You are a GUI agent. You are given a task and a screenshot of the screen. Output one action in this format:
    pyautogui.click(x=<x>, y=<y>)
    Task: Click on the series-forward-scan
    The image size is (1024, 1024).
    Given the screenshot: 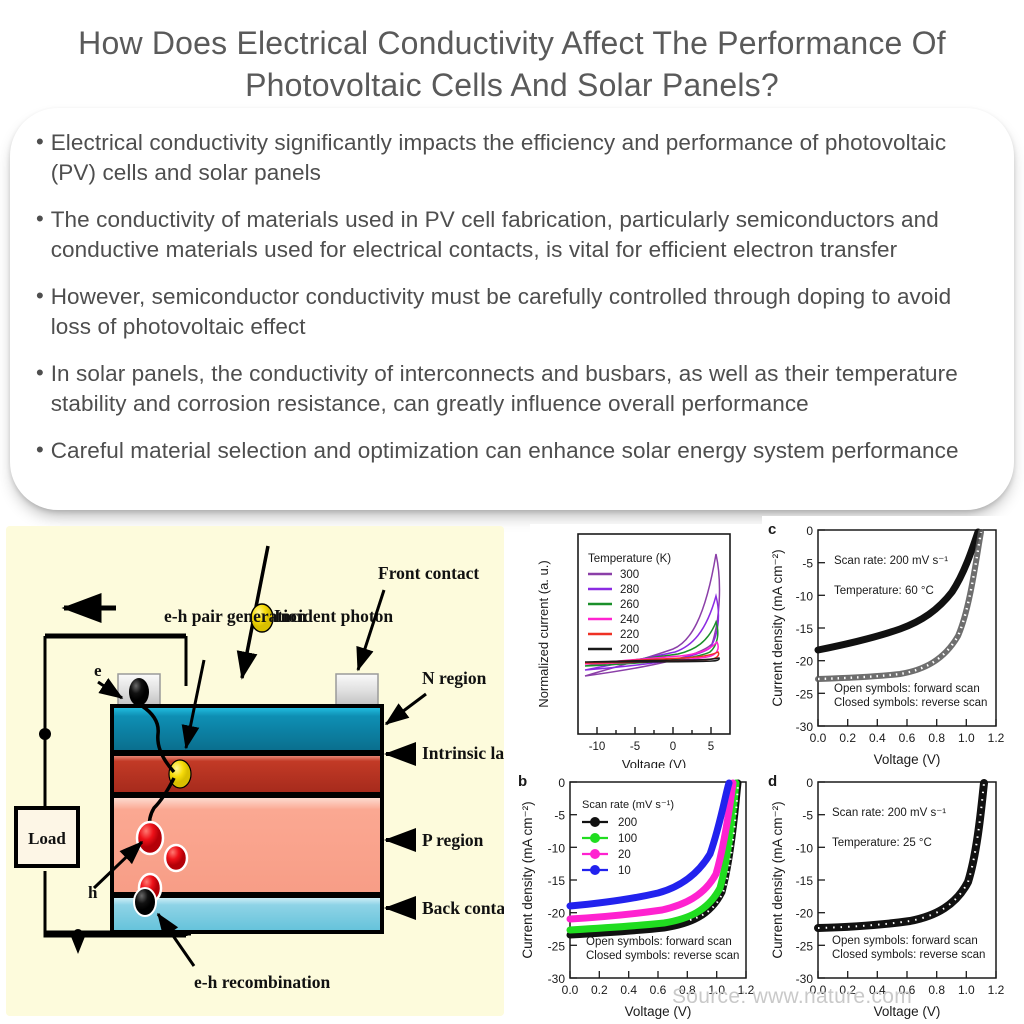 What is the action you would take?
    pyautogui.click(x=899, y=605)
    